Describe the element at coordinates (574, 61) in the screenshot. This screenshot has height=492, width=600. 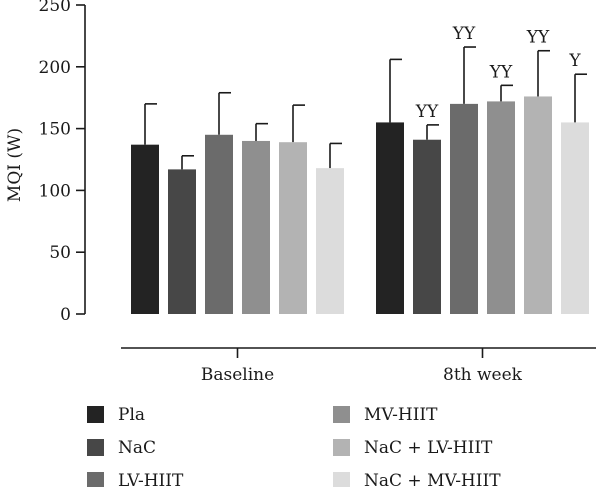
I see `significance-label: Y` at that location.